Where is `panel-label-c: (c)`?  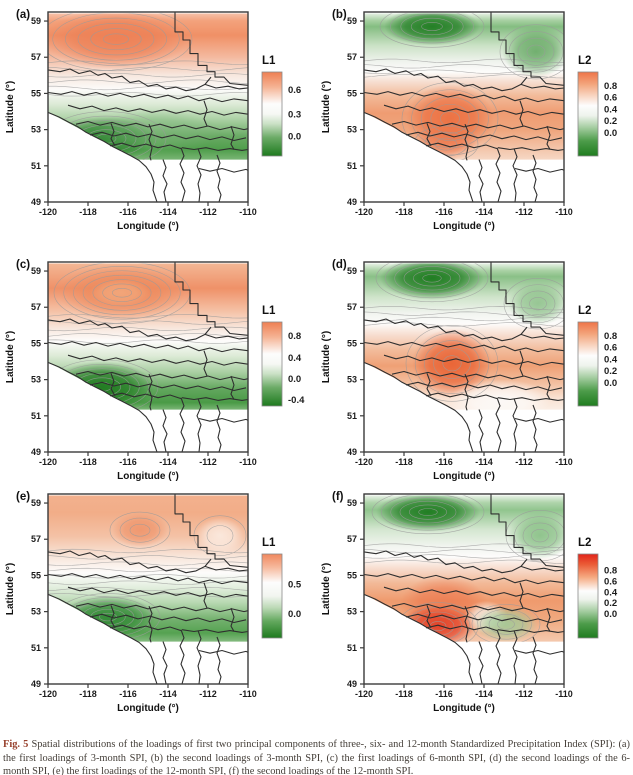 panel-label-c: (c) is located at coordinates (23, 265).